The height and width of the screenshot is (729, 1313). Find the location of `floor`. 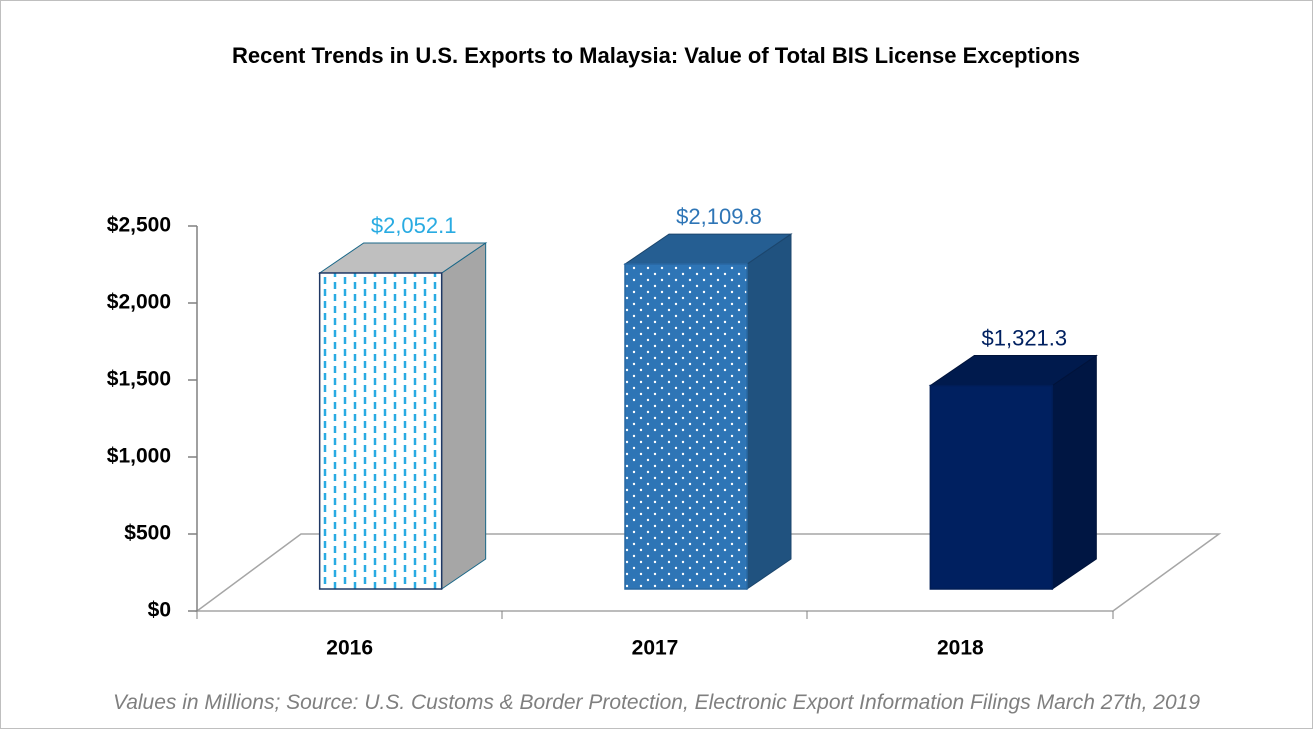

floor is located at coordinates (708, 572).